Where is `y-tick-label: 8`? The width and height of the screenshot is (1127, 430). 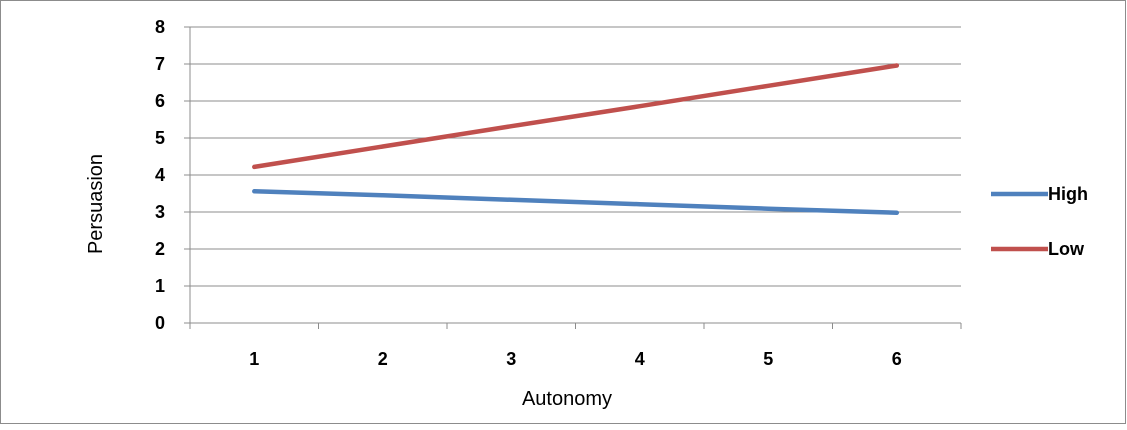 y-tick-label: 8 is located at coordinates (160, 27).